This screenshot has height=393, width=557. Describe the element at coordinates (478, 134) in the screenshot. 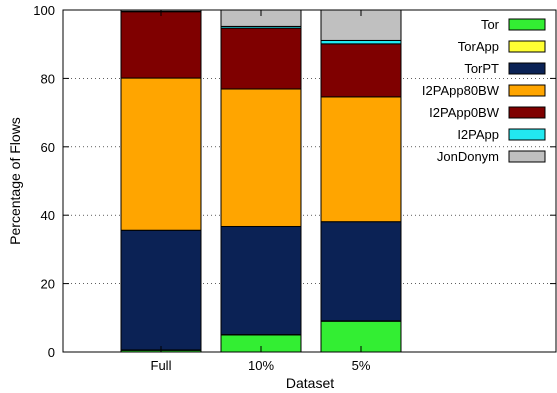

I see `legend-label: I2PApp` at that location.